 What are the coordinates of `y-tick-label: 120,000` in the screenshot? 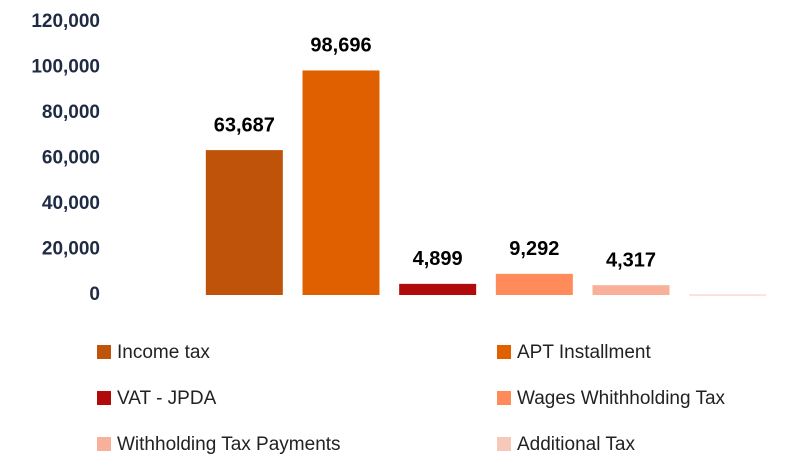 It's located at (65, 21).